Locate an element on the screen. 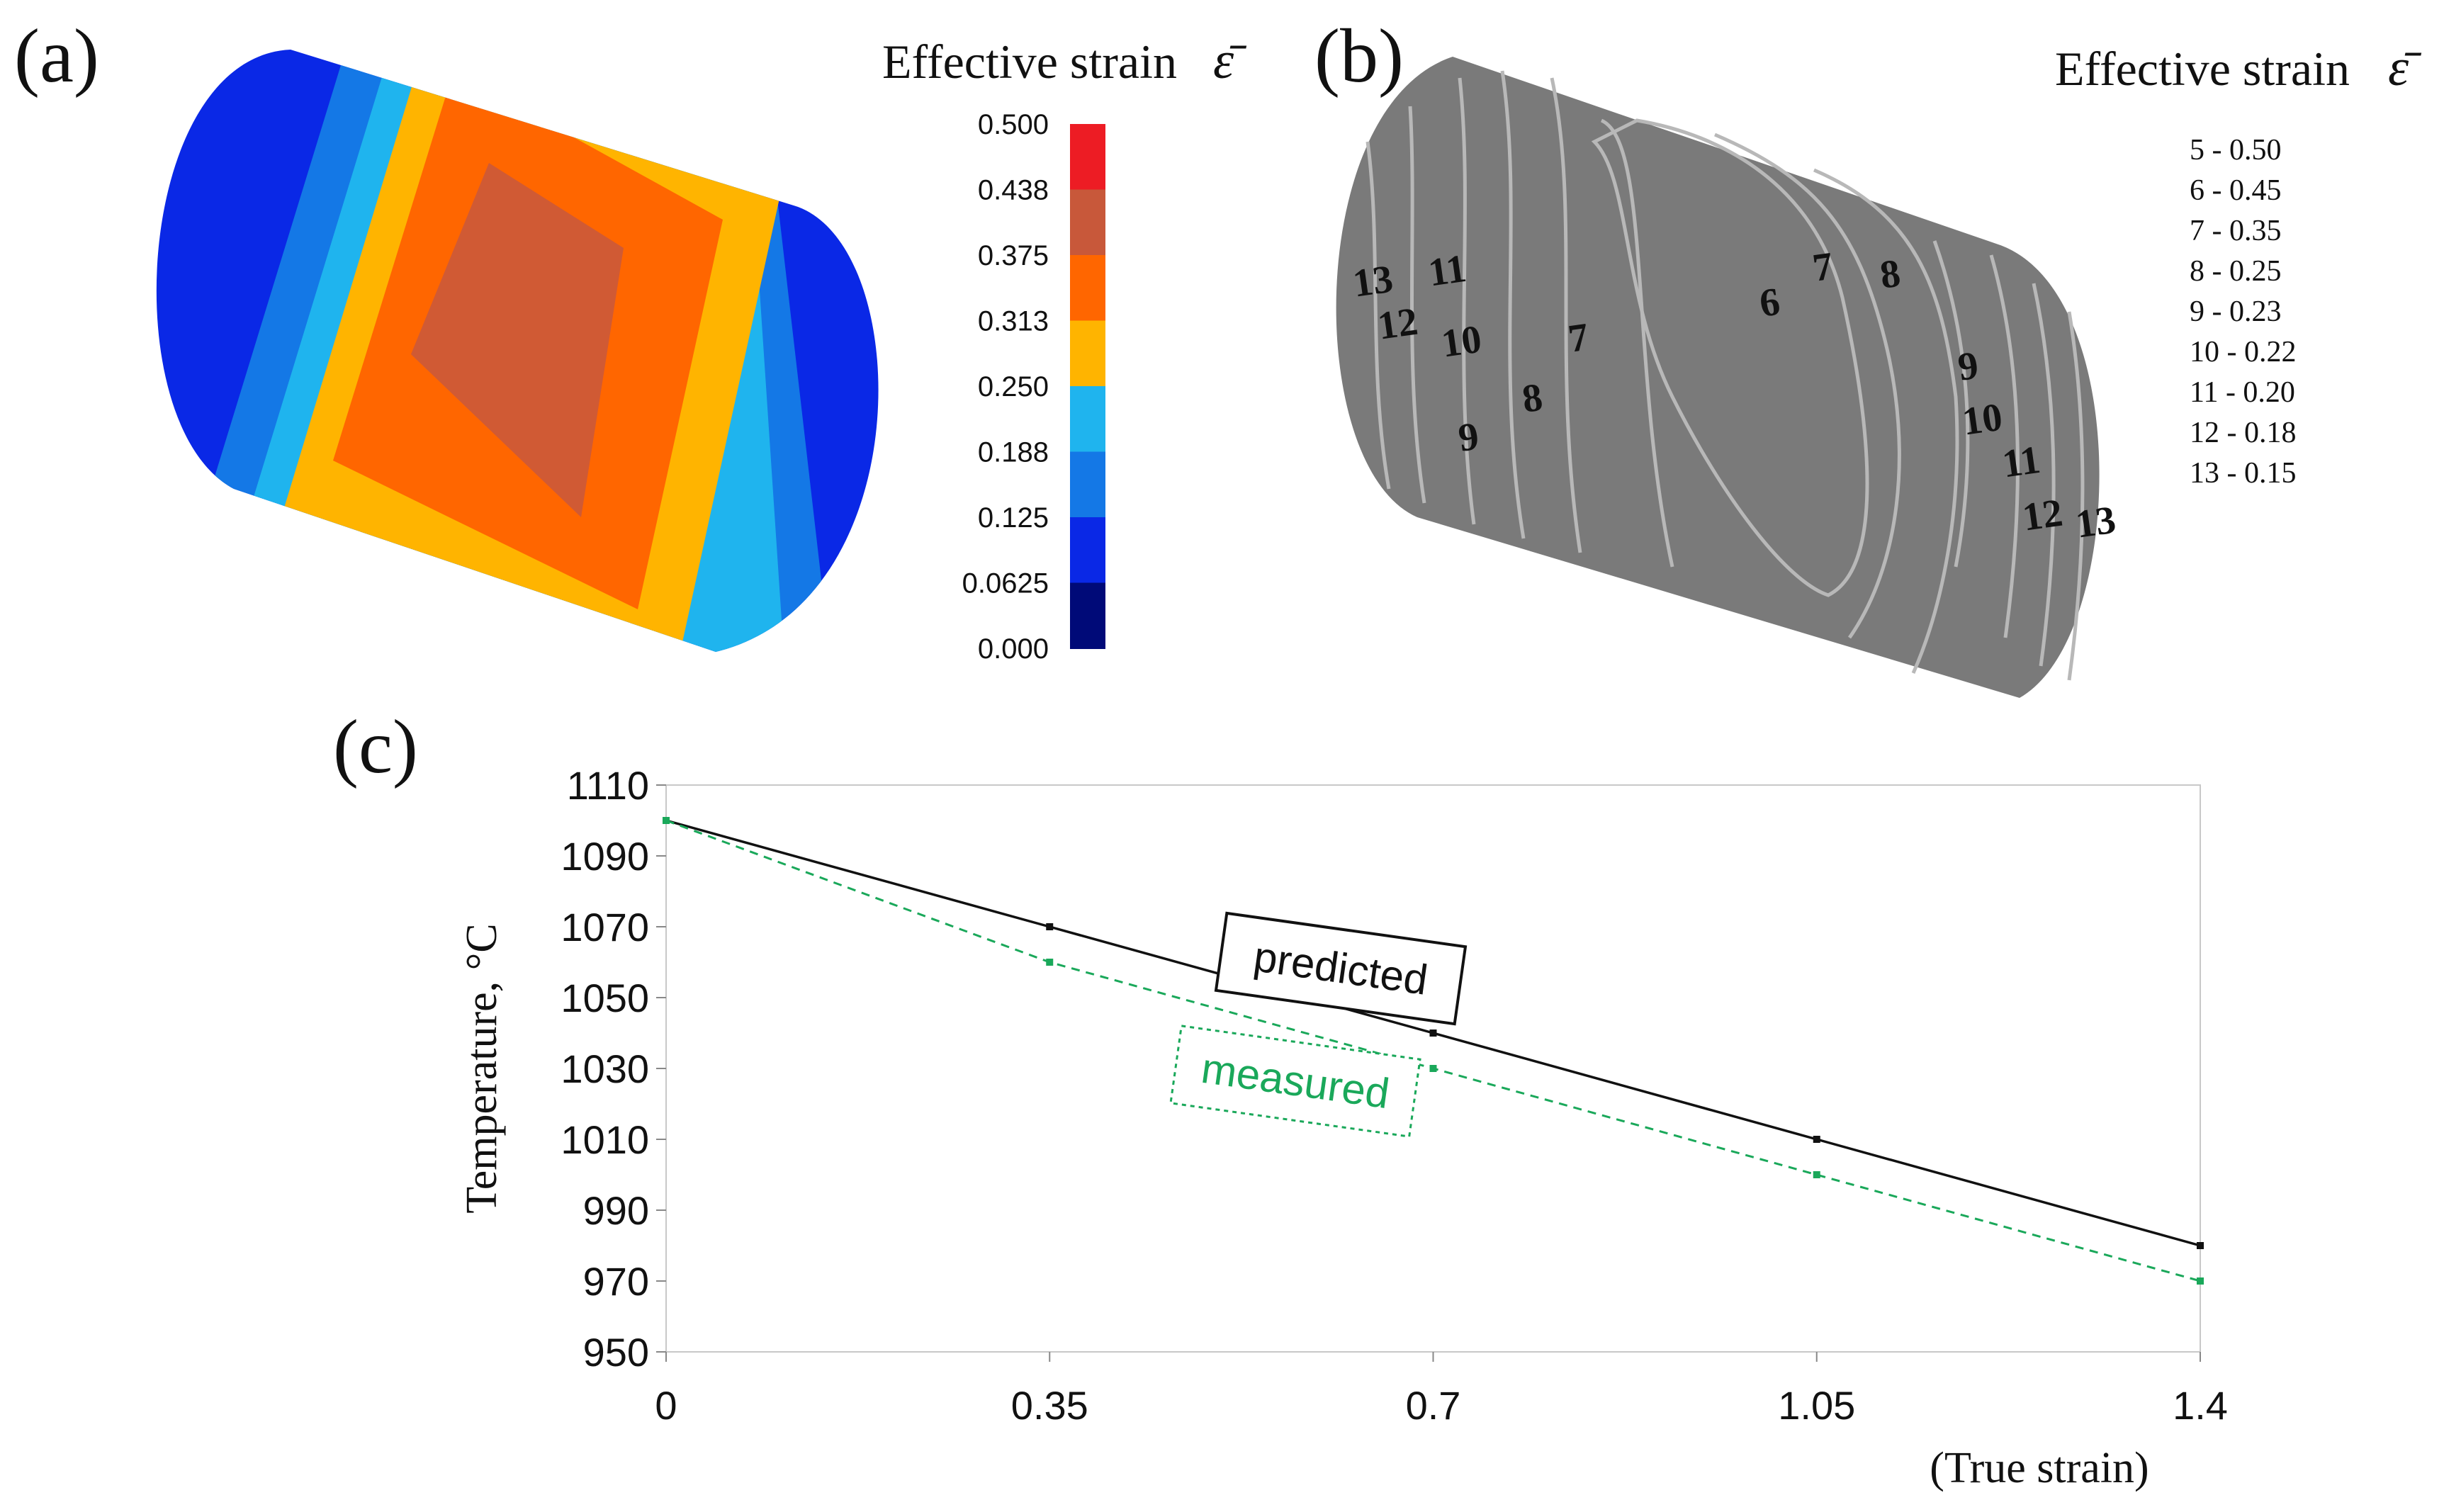 This screenshot has height=1512, width=2444. x-axis: 0 0.35 0.7 1.05 1.4 is located at coordinates (1441, 1390).